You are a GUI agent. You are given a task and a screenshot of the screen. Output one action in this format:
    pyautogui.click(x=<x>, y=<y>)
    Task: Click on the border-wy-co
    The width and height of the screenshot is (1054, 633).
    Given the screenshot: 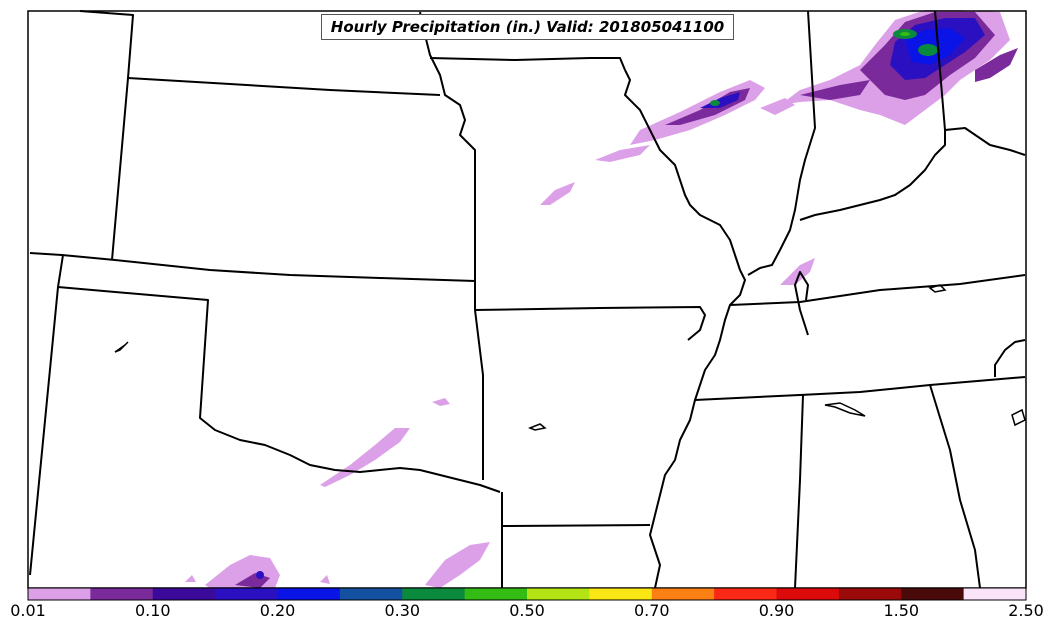 What is the action you would take?
    pyautogui.click(x=252, y=267)
    